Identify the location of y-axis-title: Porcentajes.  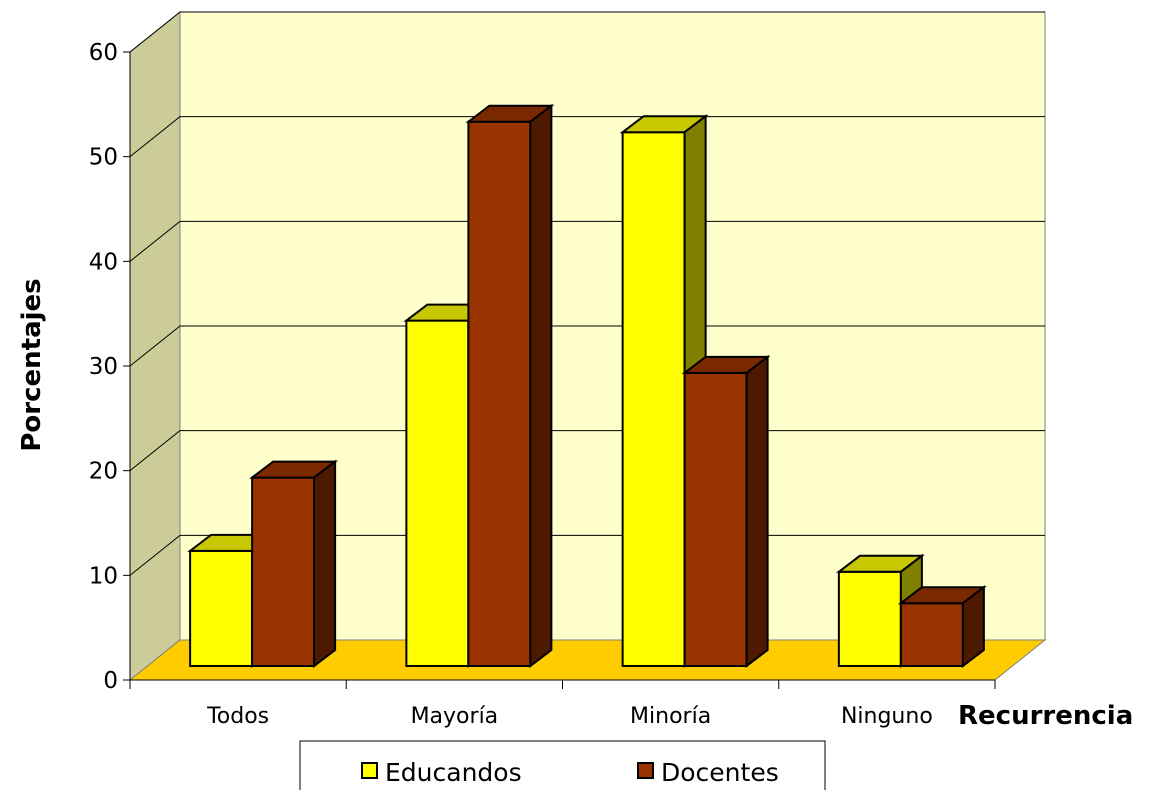
(32, 364).